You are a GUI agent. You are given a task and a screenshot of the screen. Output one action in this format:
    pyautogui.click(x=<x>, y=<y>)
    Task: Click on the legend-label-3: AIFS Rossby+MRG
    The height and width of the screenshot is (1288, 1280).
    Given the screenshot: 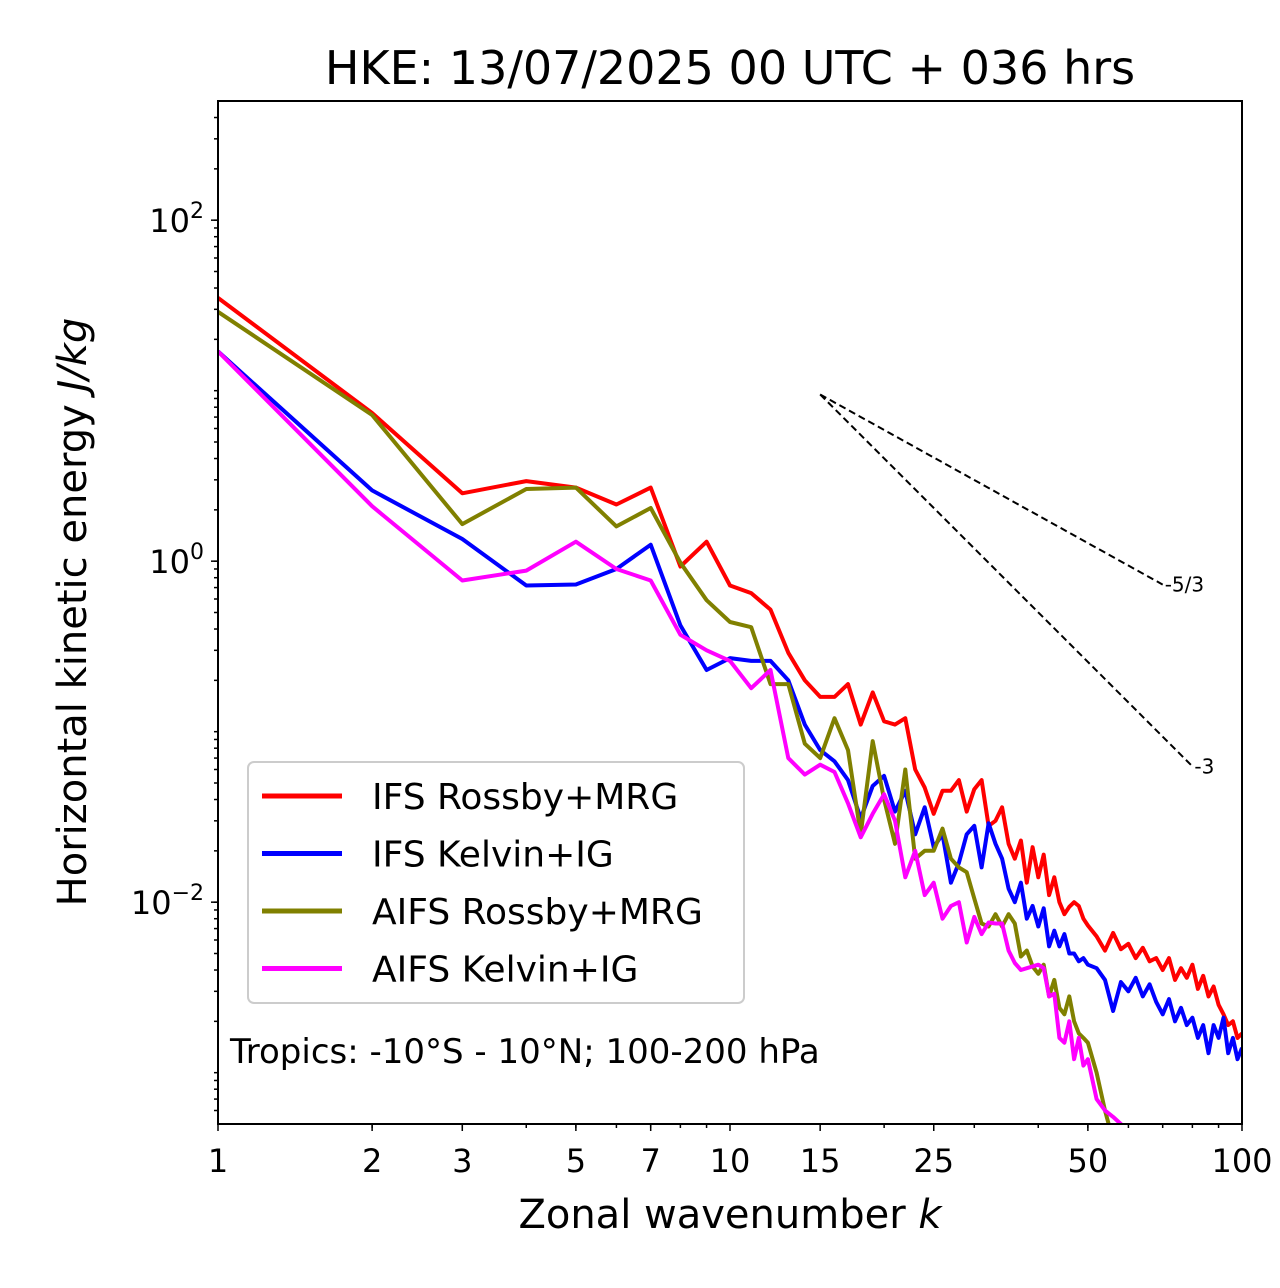 What is the action you would take?
    pyautogui.click(x=537, y=912)
    